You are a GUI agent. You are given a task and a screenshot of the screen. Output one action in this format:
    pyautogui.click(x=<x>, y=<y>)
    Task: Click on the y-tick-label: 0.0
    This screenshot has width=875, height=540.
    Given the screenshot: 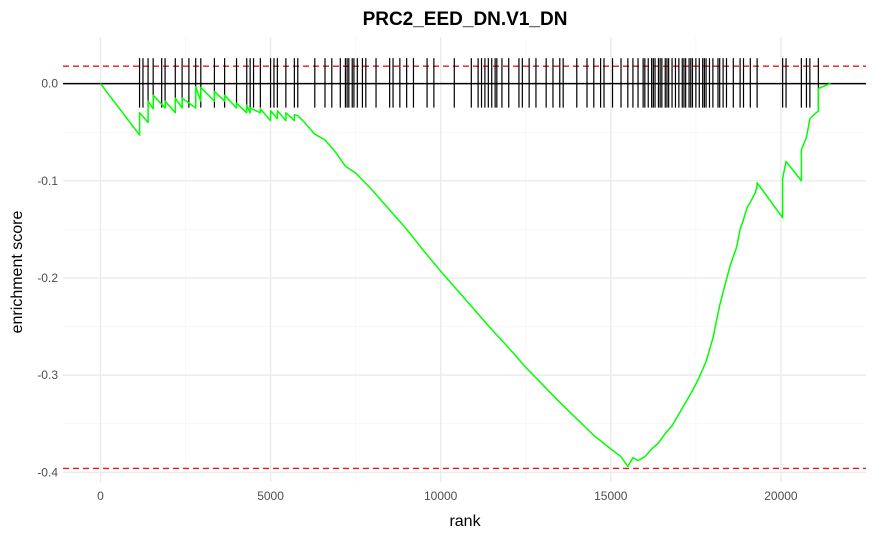 What is the action you would take?
    pyautogui.click(x=49, y=84)
    